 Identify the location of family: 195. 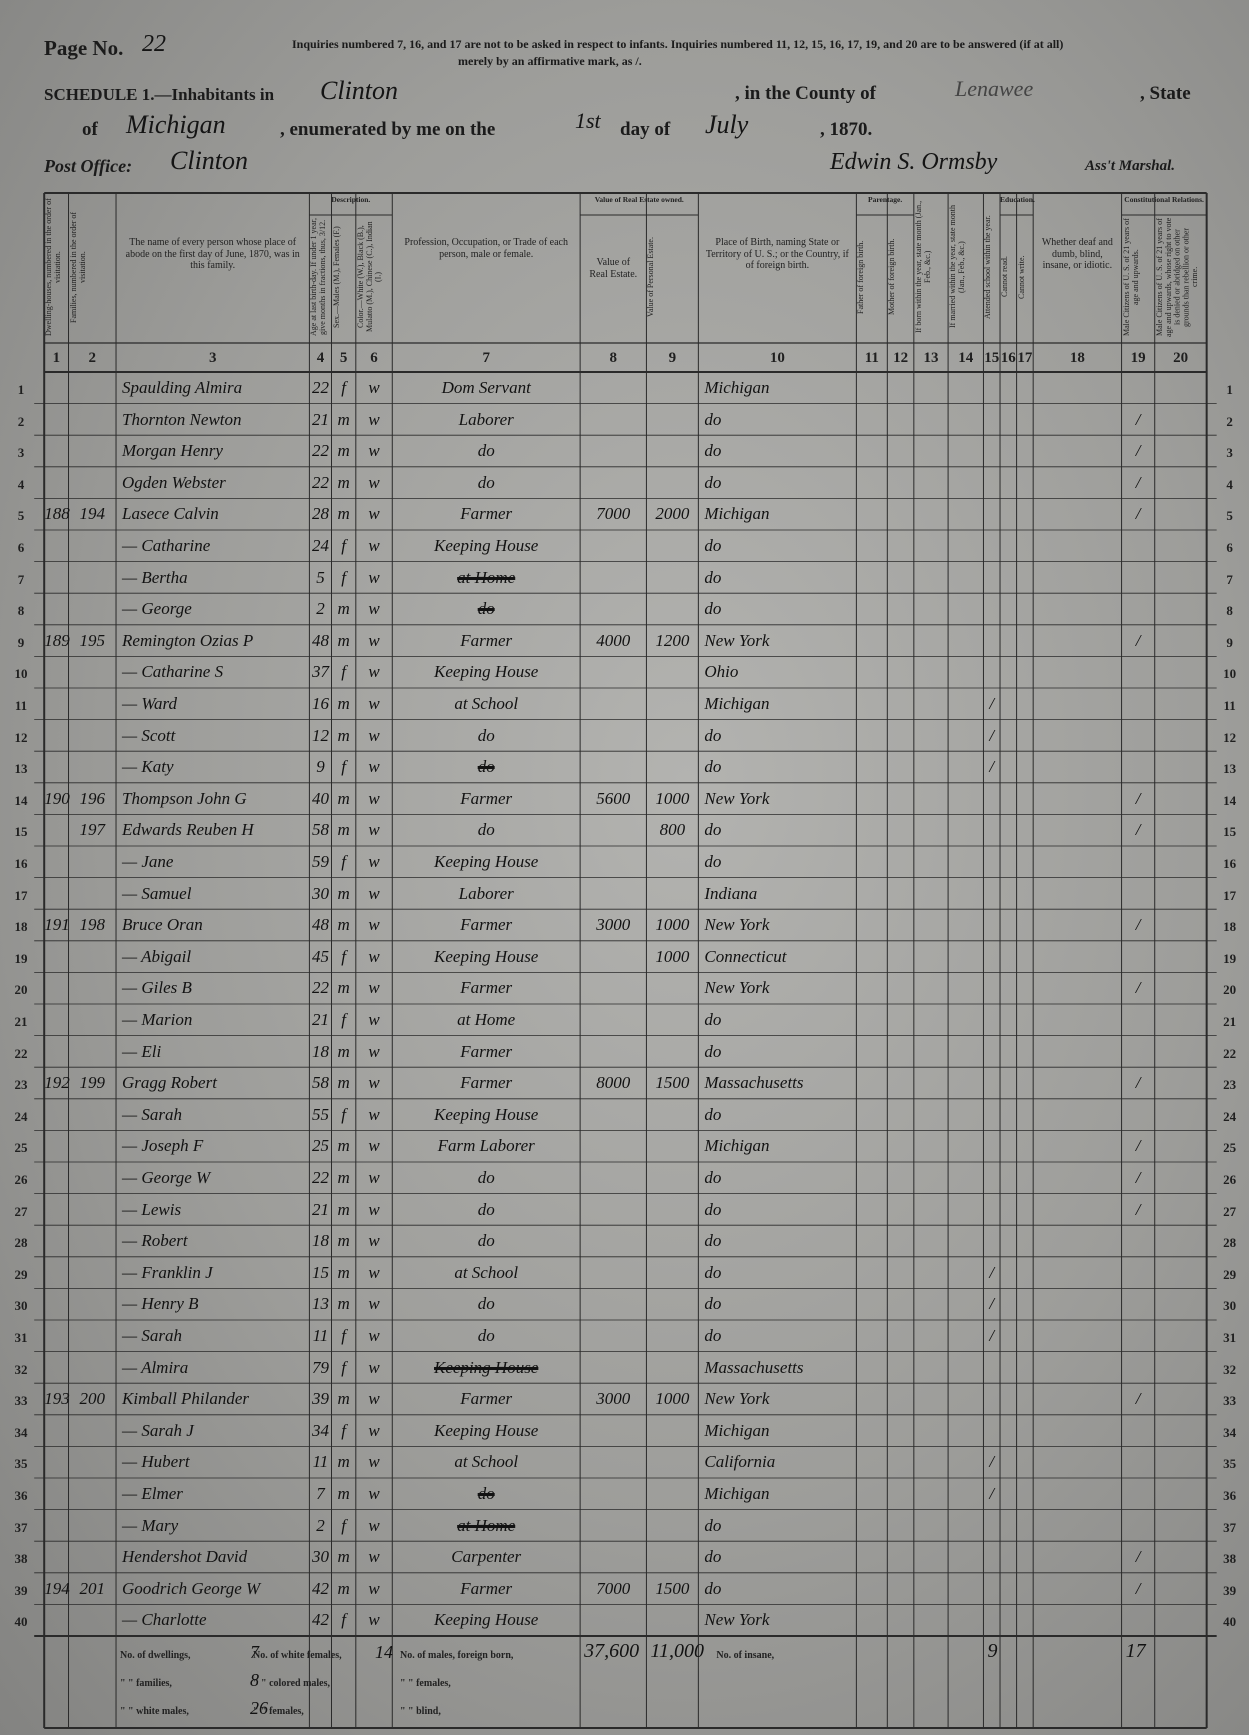
(92, 640).